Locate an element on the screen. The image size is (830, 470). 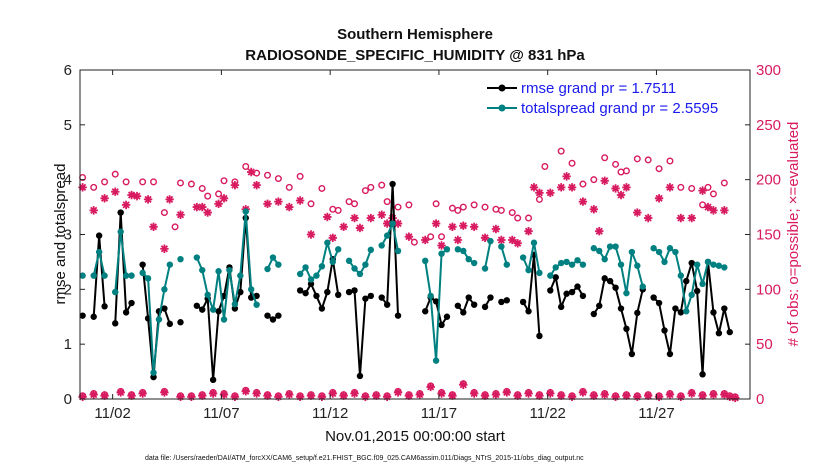
y-tick-label: 6 is located at coordinates (68, 70).